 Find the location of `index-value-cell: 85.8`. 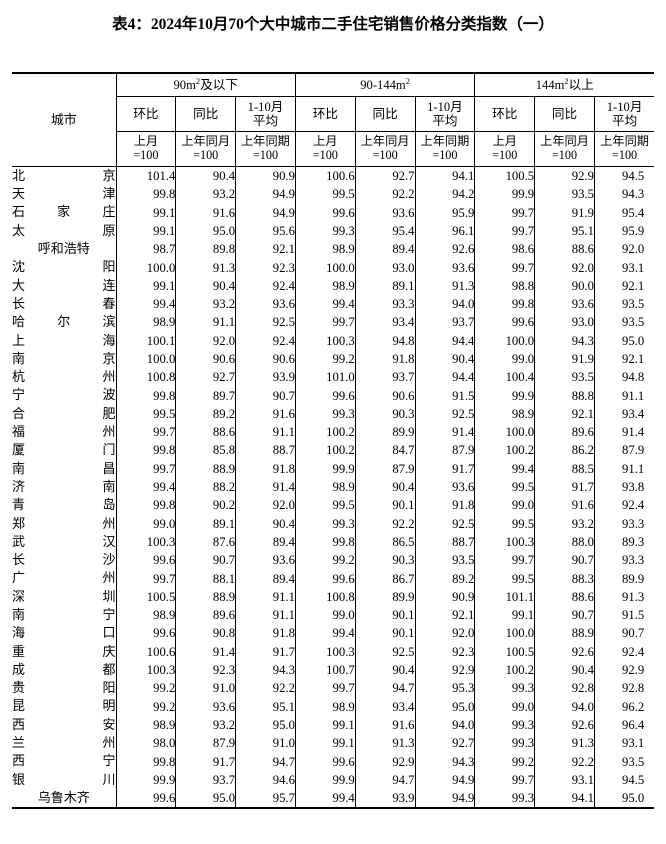

index-value-cell: 85.8 is located at coordinates (206, 450).